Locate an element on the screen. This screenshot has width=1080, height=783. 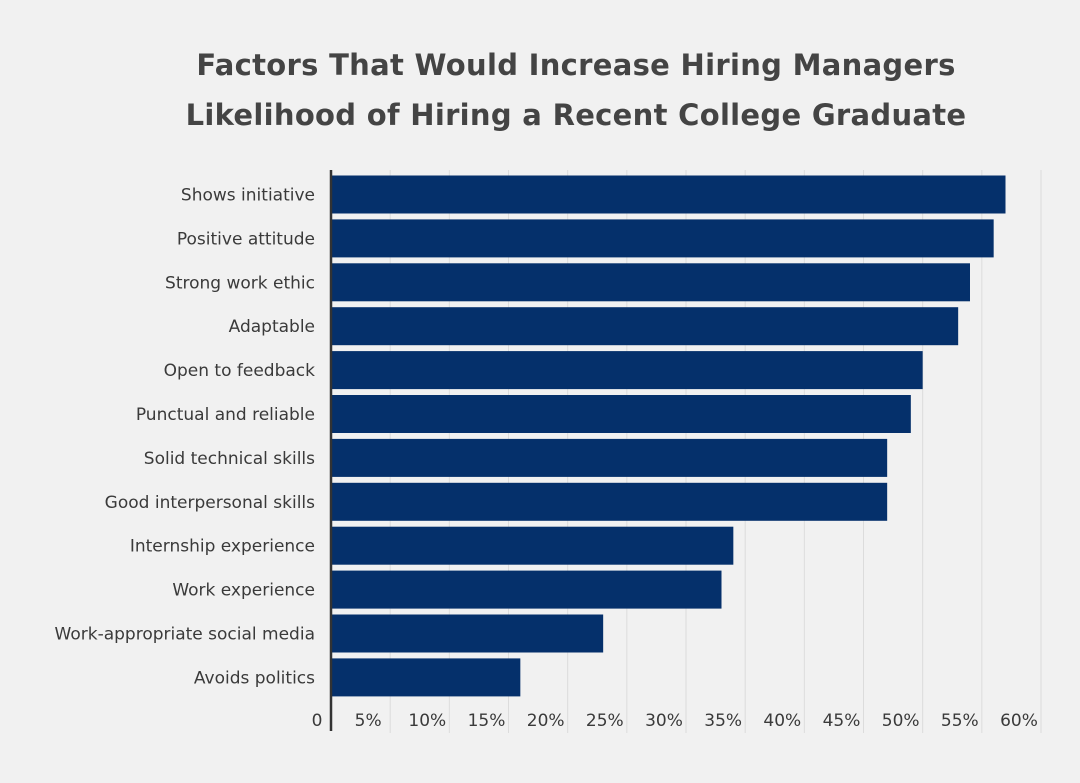
category-label: Punctual and reliable is located at coordinates (225, 415).